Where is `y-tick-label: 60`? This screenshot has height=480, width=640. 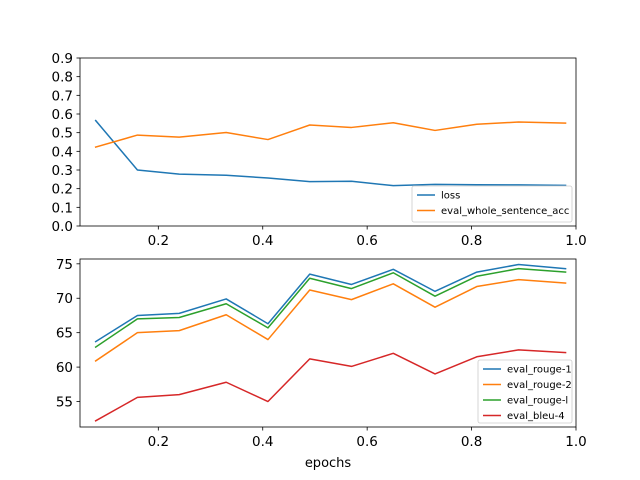
y-tick-label: 60 is located at coordinates (64, 368).